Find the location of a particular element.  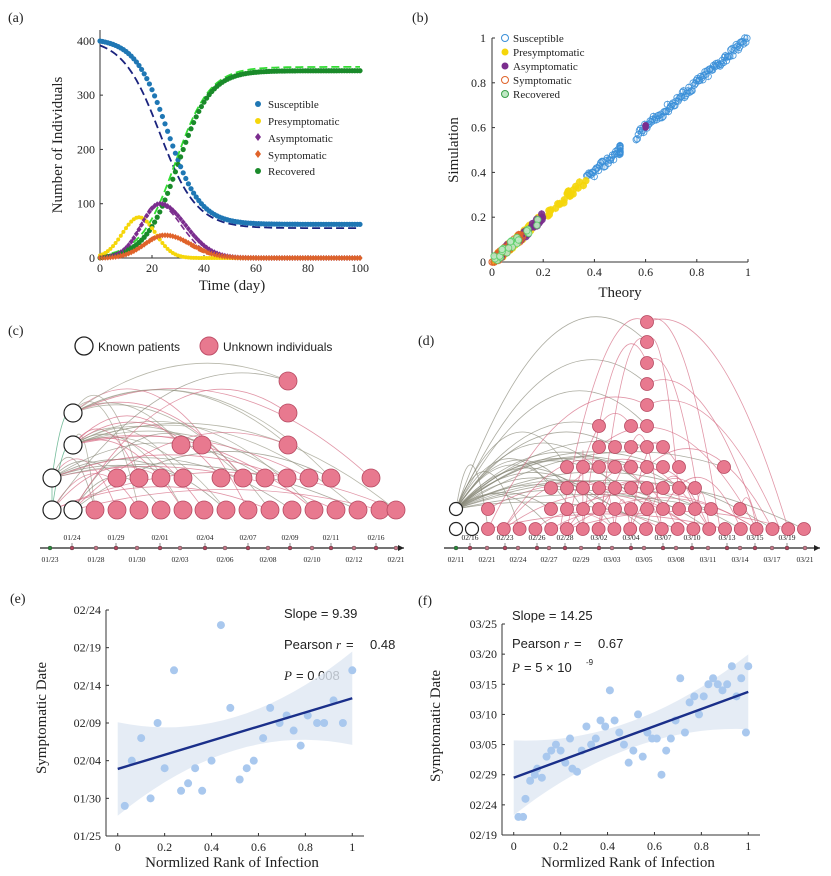

timeline-date-top: 02/16 is located at coordinates (469, 537).